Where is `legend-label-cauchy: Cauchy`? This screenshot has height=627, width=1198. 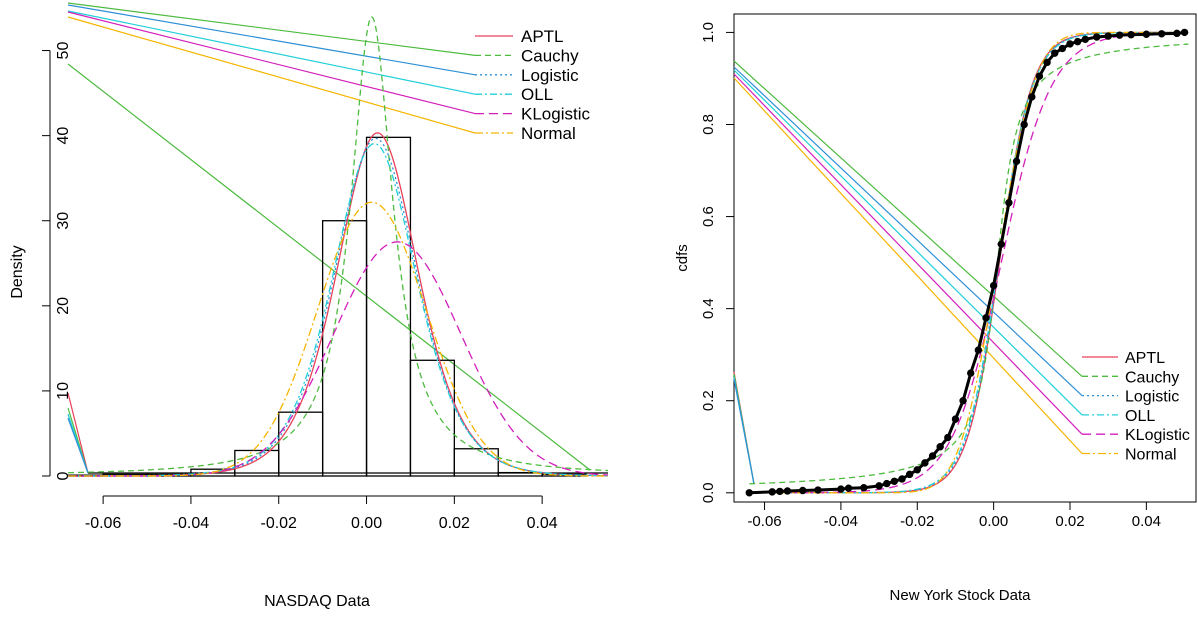
legend-label-cauchy: Cauchy is located at coordinates (1152, 377).